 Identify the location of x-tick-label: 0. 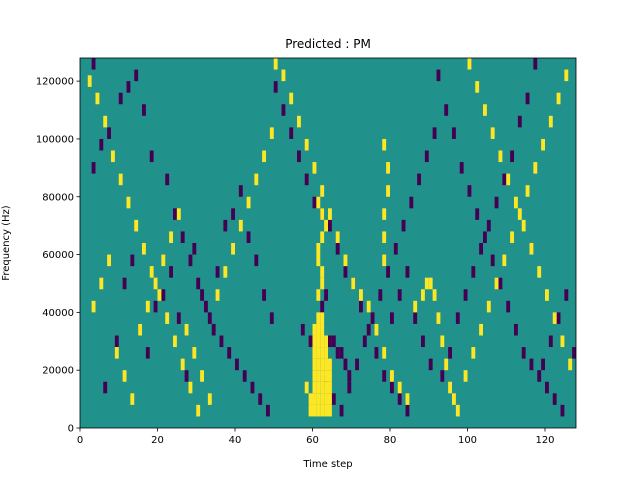
(80, 440).